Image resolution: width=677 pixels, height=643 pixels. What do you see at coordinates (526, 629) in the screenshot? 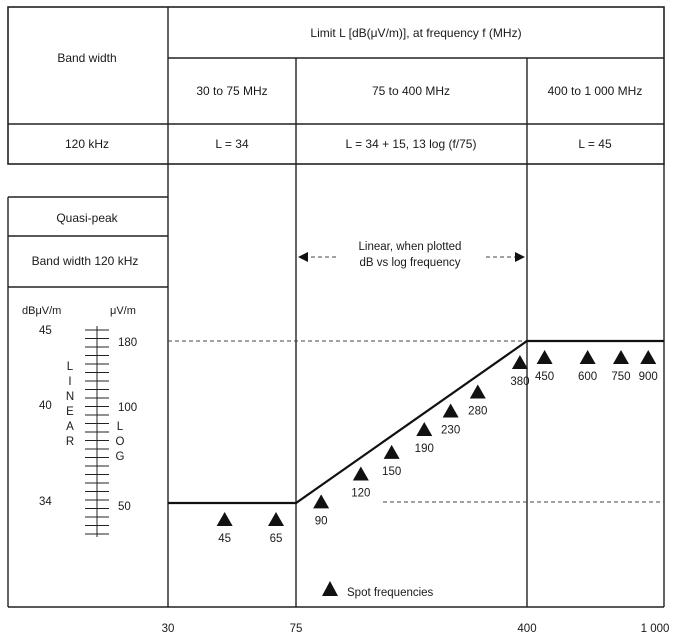
I see `x-label-400: 400` at bounding box center [526, 629].